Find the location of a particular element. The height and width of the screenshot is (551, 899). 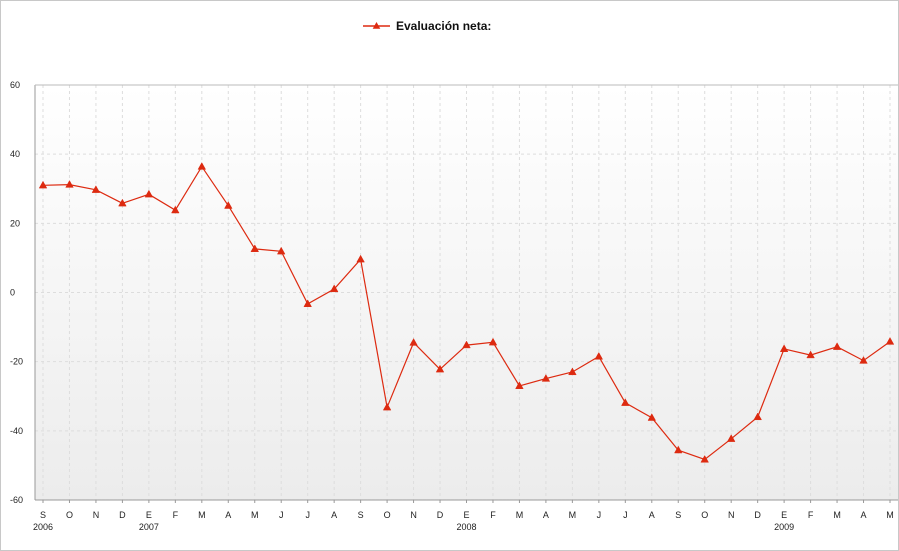

y-tick-label: 60 is located at coordinates (15, 85).